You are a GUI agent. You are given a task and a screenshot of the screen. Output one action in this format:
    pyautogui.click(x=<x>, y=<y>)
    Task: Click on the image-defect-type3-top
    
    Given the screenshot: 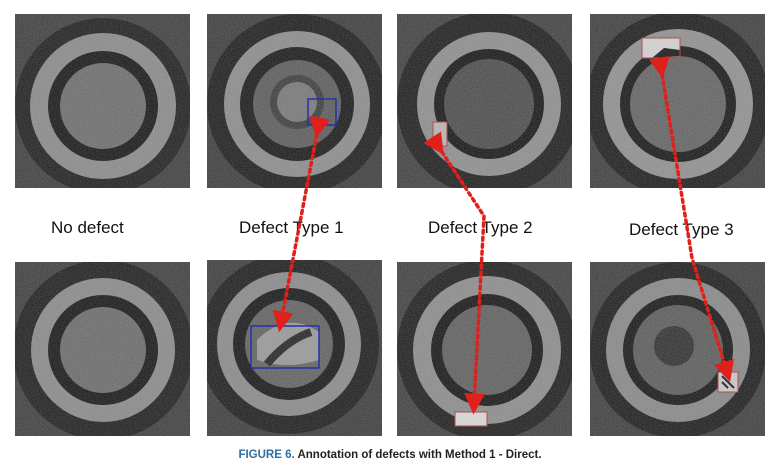 What is the action you would take?
    pyautogui.click(x=677, y=101)
    